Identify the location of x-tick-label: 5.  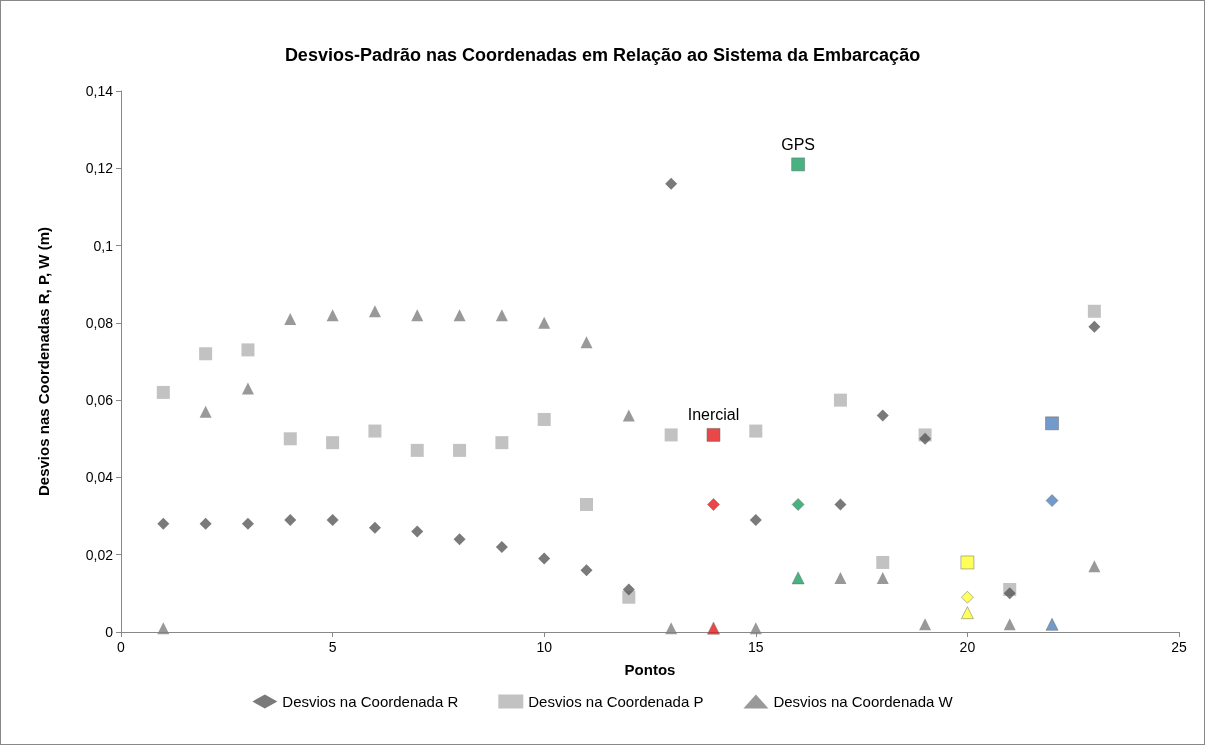
(332, 647).